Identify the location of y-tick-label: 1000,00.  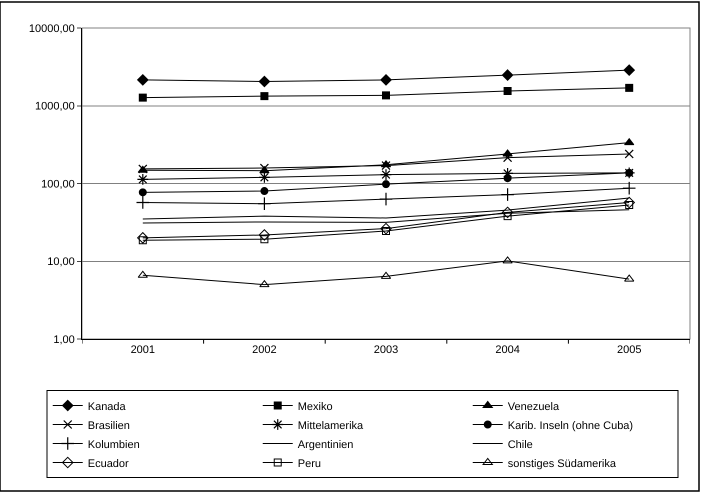
(55, 106).